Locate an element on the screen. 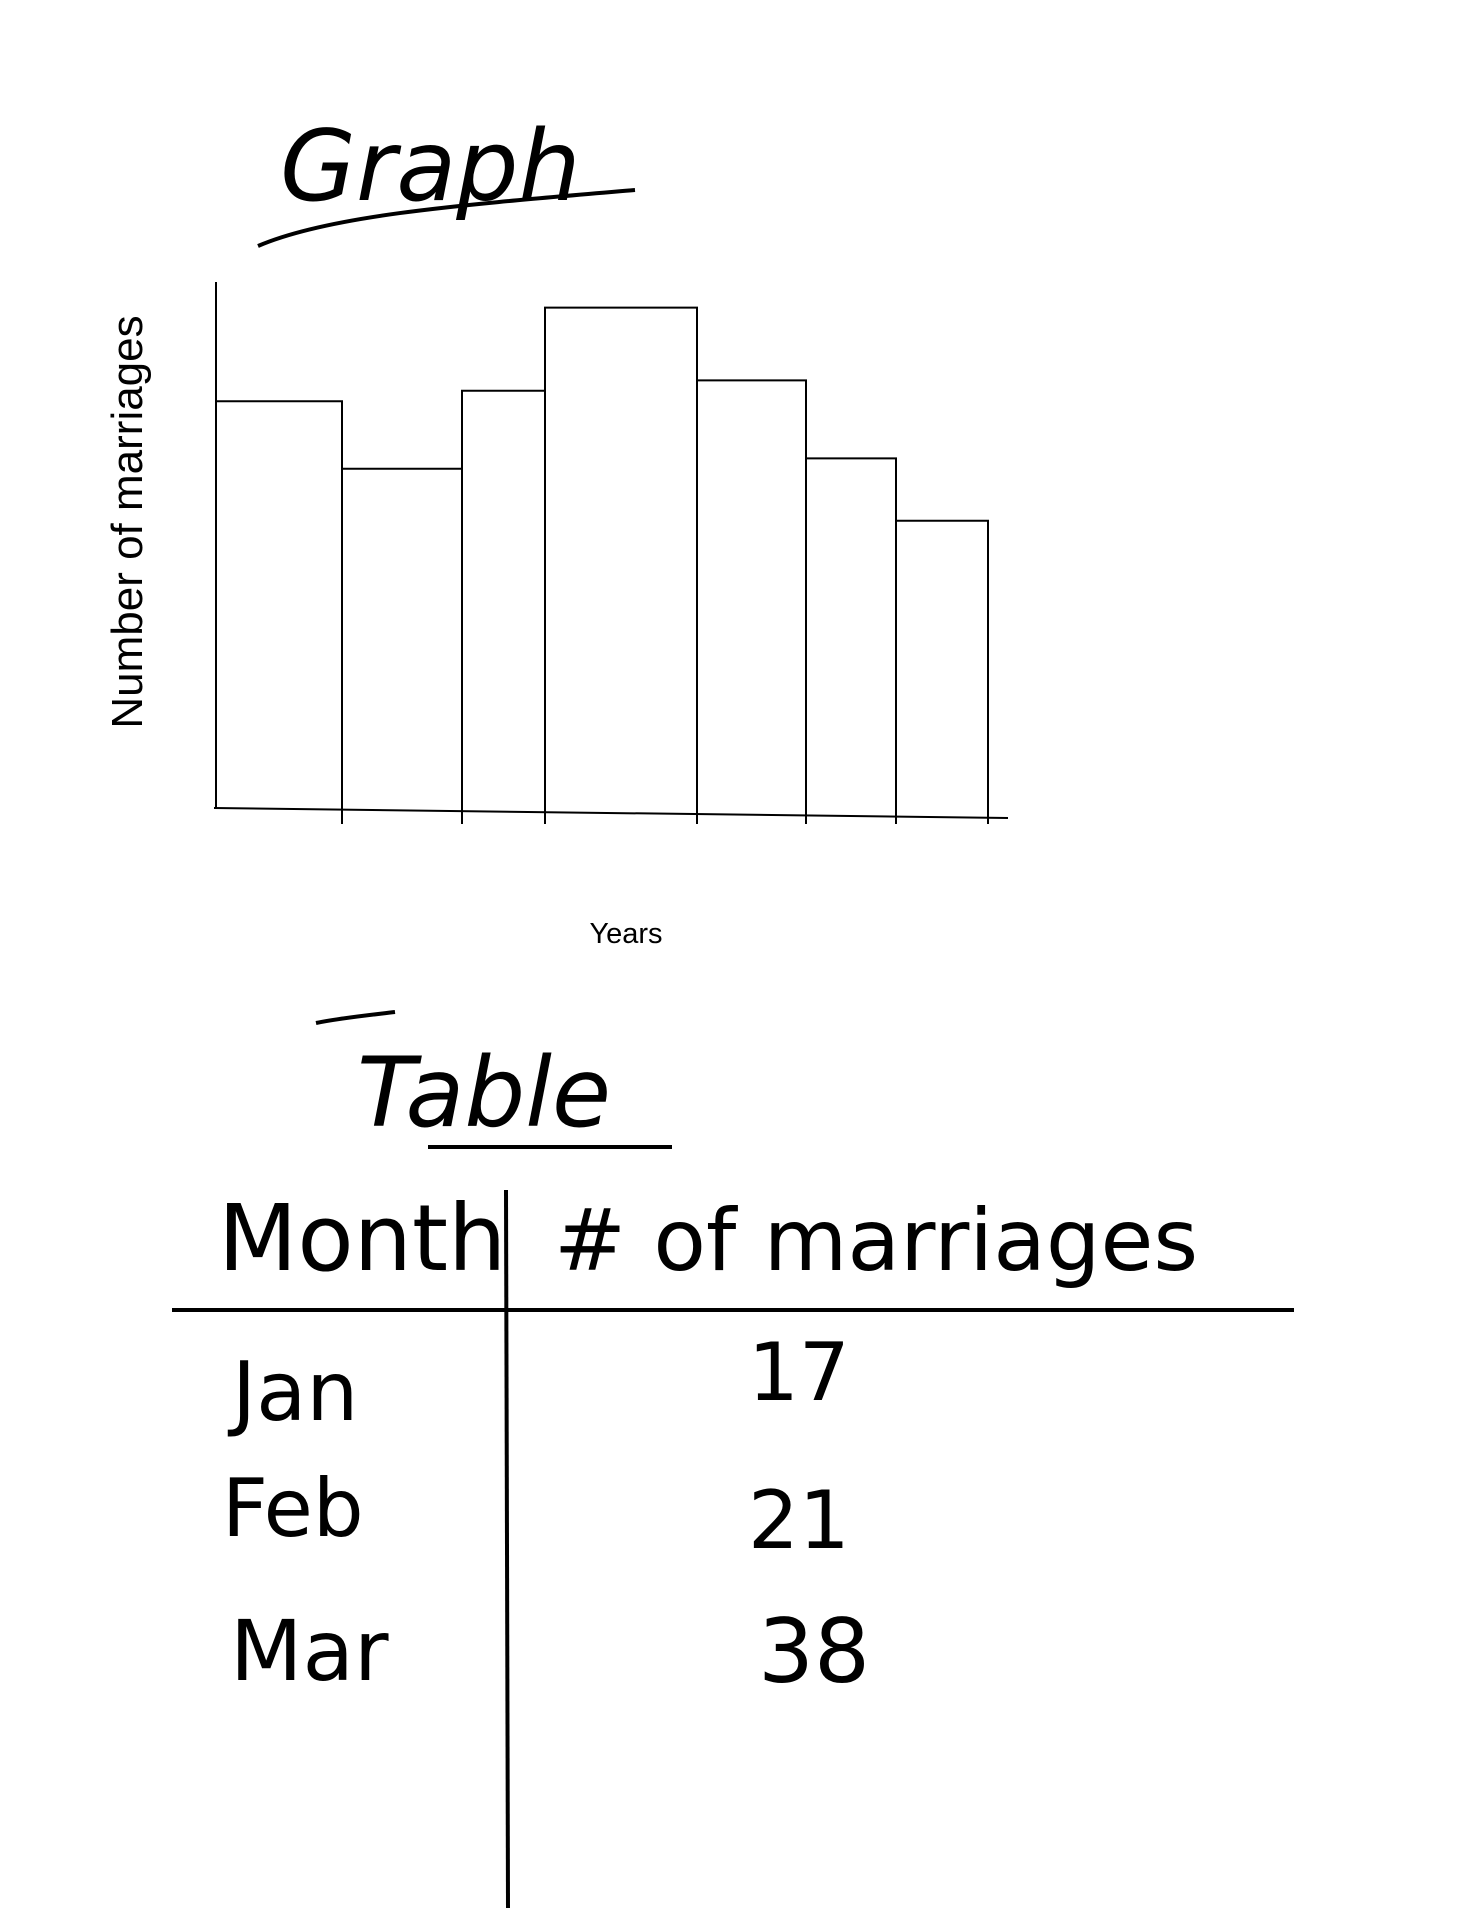 Image resolution: width=1474 pixels, height=1908 pixels. row-count-feb: 21 is located at coordinates (799, 1520).